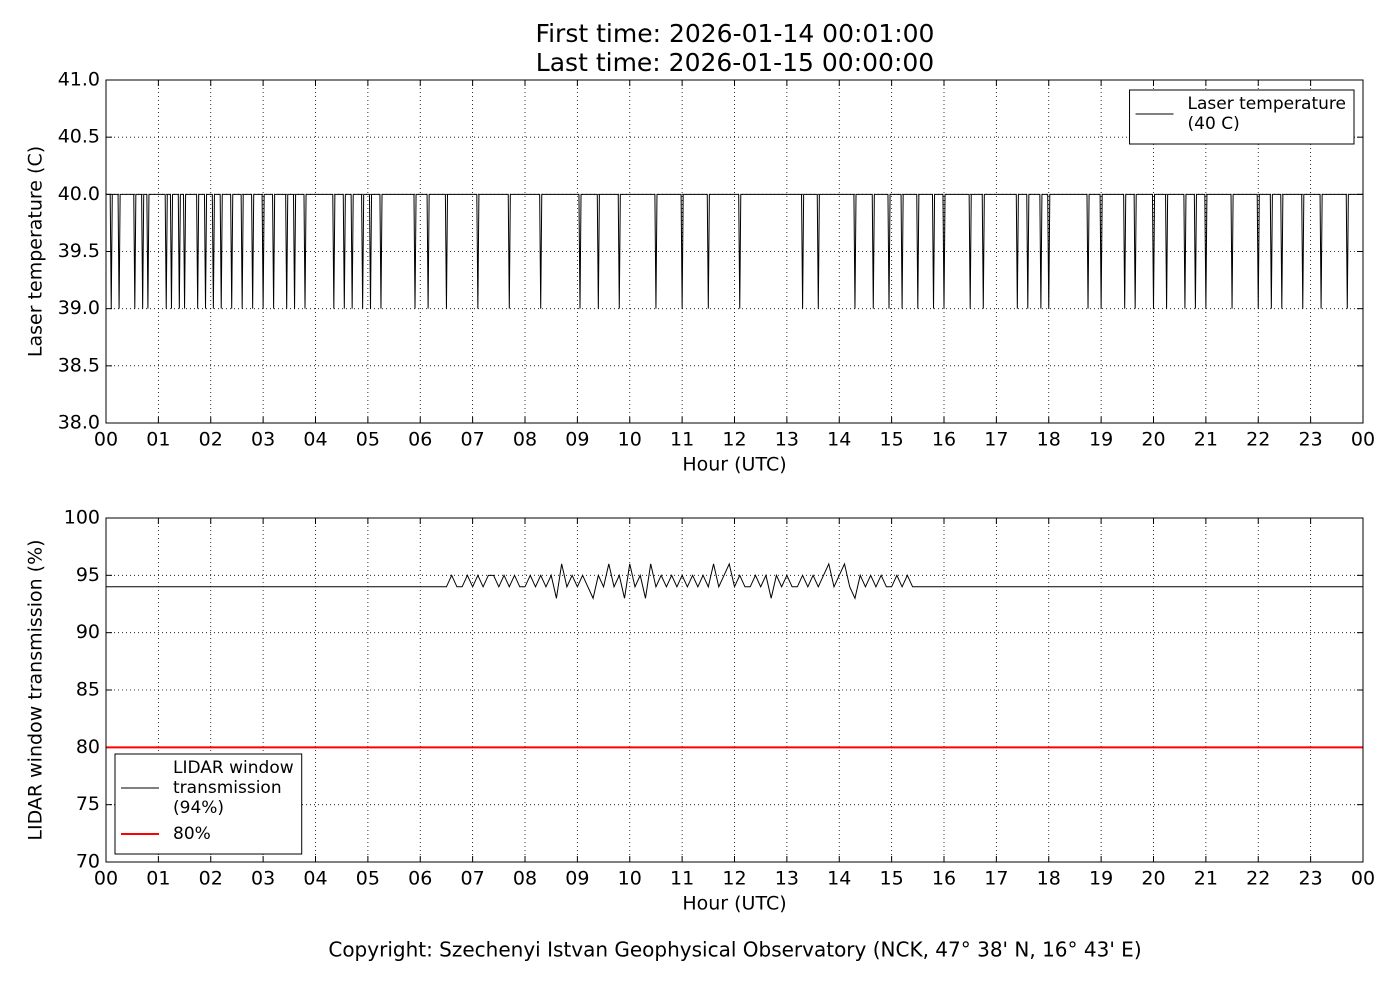  Describe the element at coordinates (82, 518) in the screenshot. I see `y-tick-label: 100` at that location.